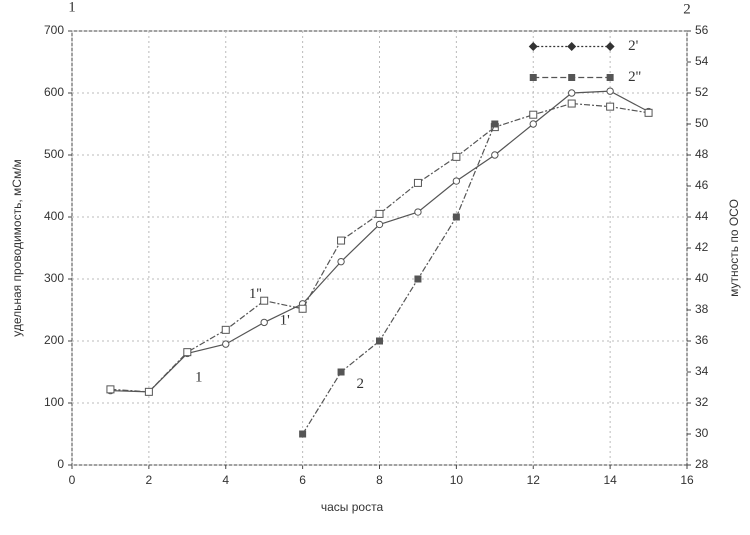 The width and height of the screenshot is (750, 535). Describe the element at coordinates (285, 321) in the screenshot. I see `curve-label: 1'` at that location.